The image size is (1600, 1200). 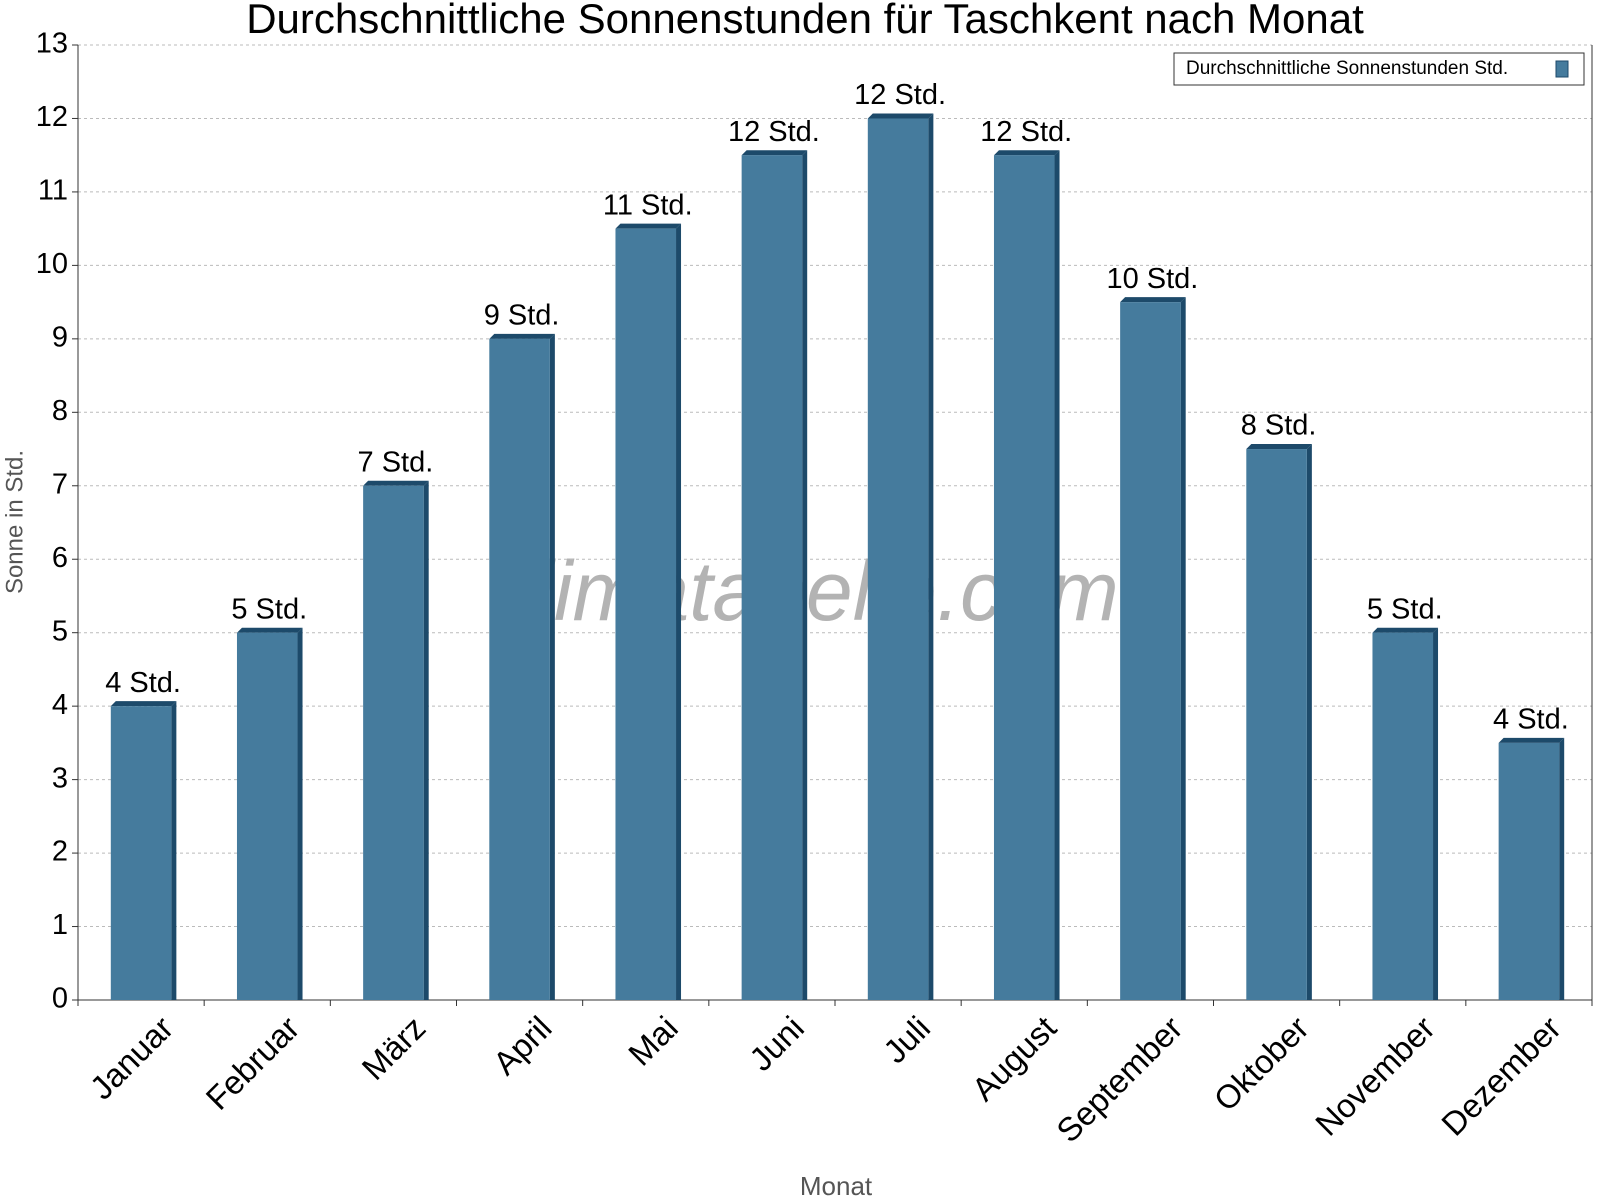 What do you see at coordinates (522, 316) in the screenshot?
I see `data-label: 9 Std.` at bounding box center [522, 316].